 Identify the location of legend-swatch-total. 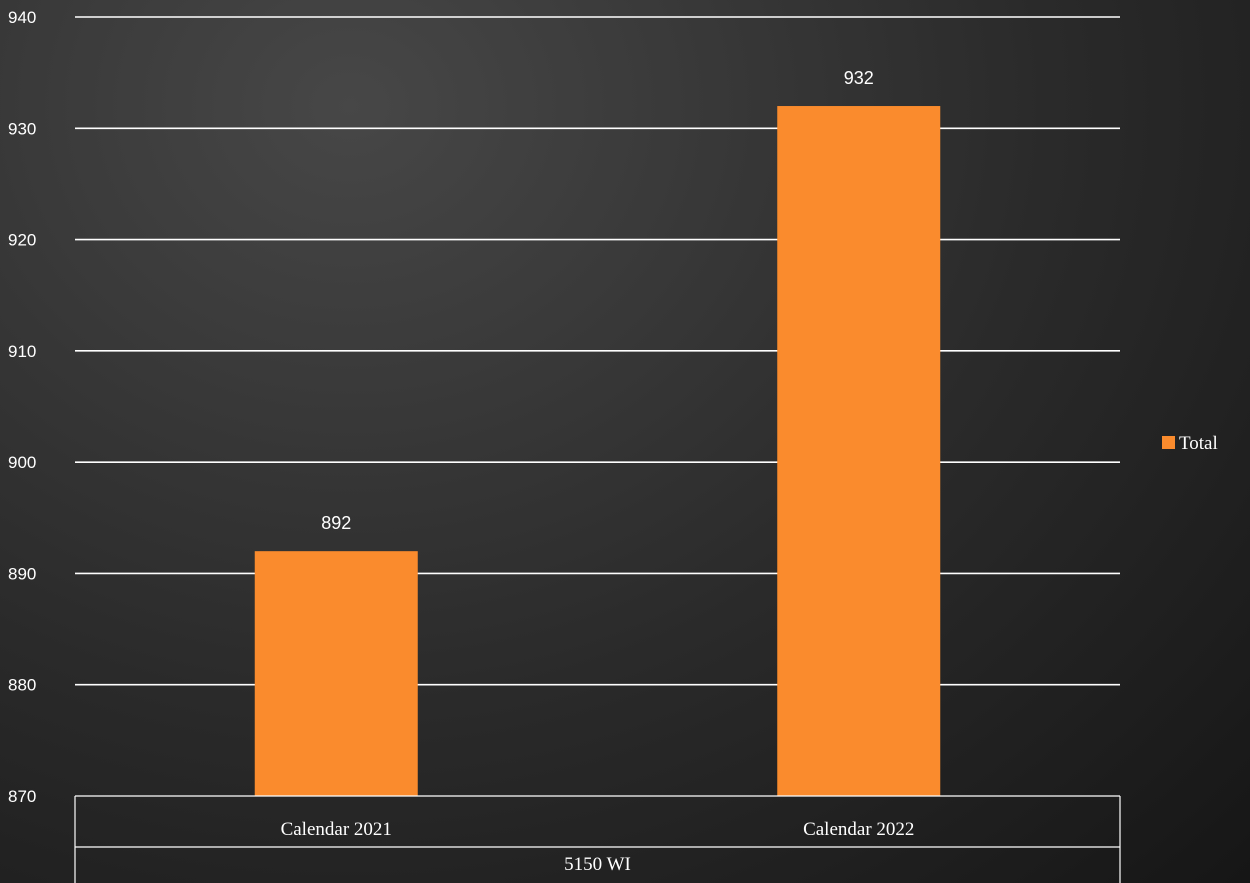
(1168, 442).